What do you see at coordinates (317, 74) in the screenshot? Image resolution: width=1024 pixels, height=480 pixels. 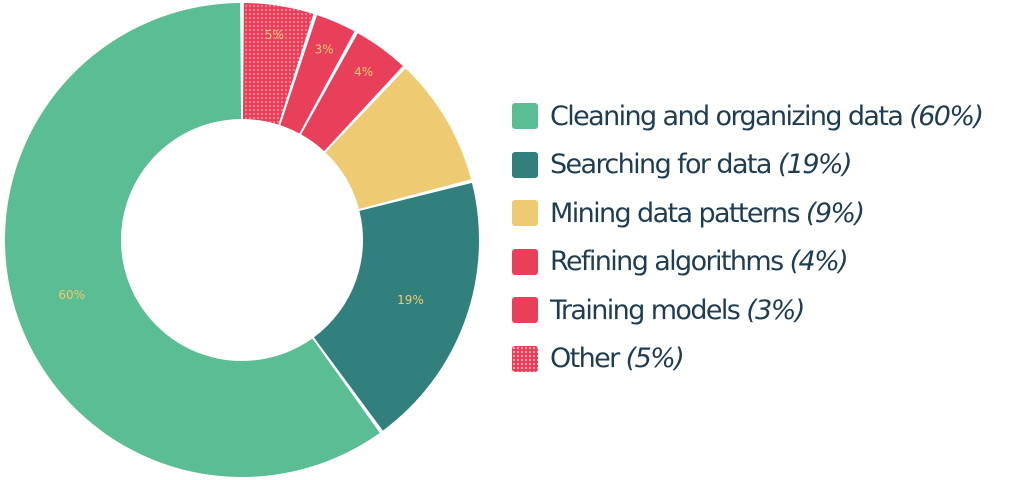 I see `donut-slice-training-models` at bounding box center [317, 74].